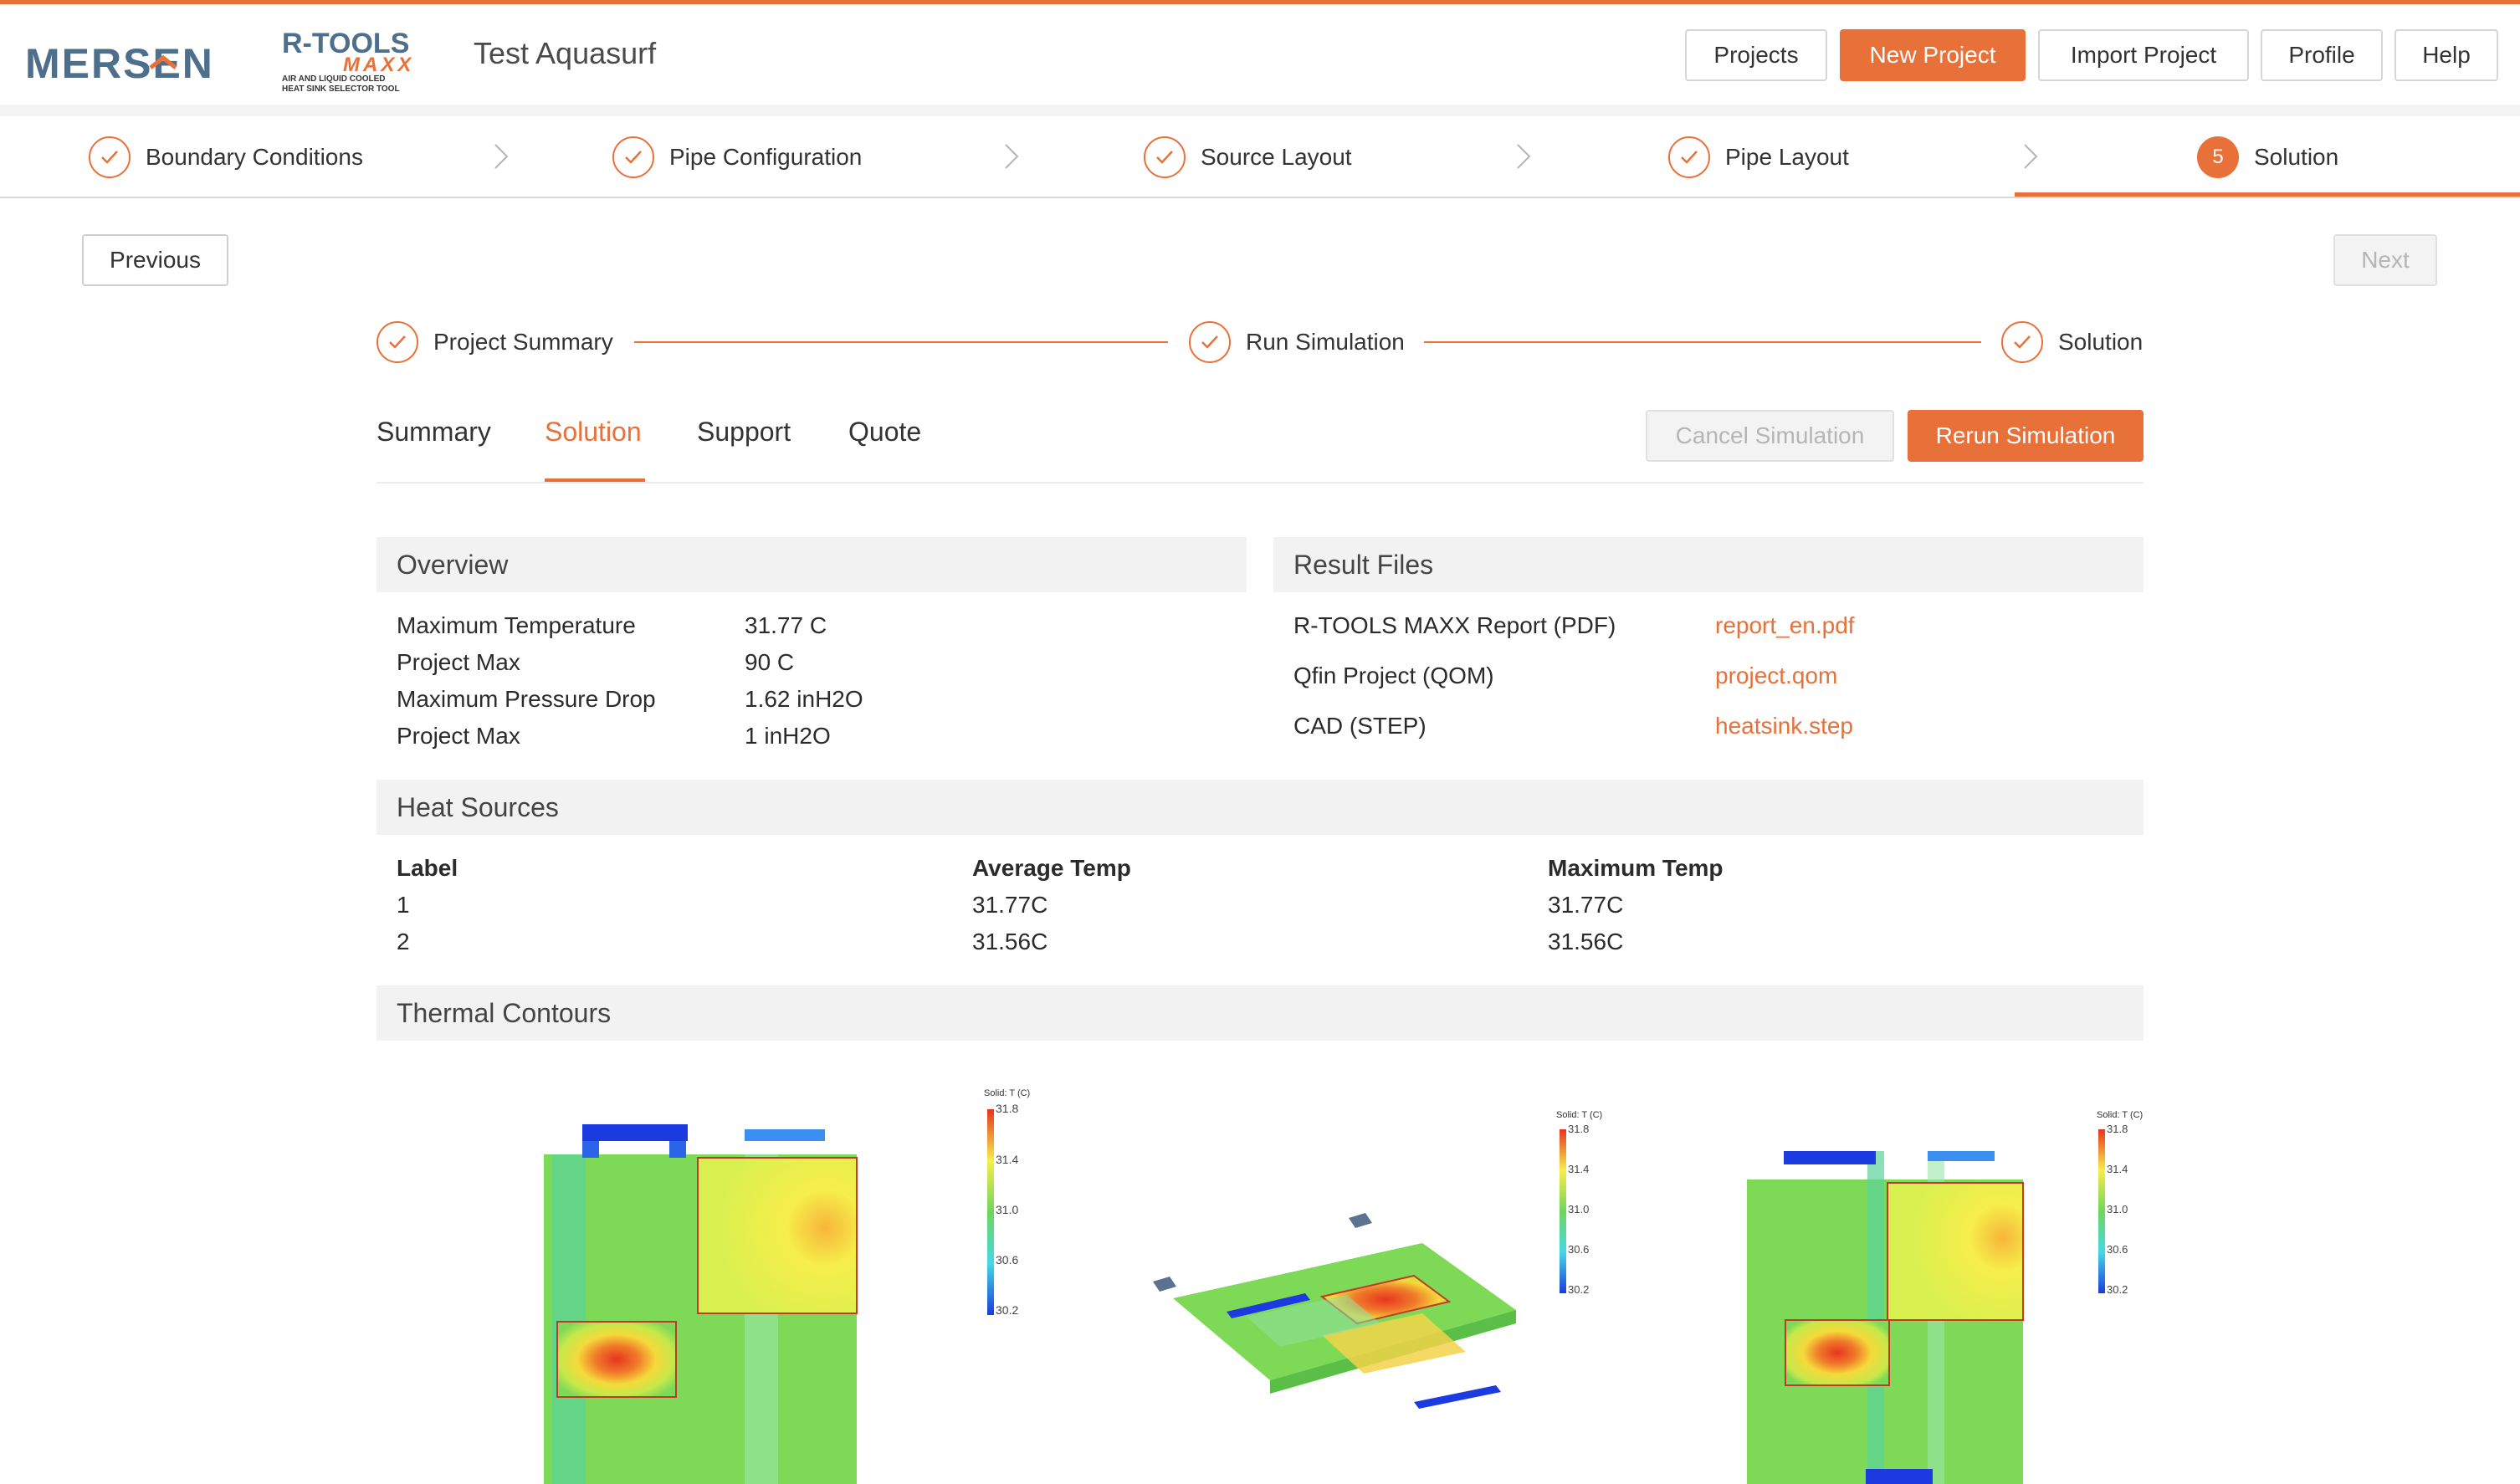  I want to click on report-pdf-link: report_en.pdf, so click(1785, 625).